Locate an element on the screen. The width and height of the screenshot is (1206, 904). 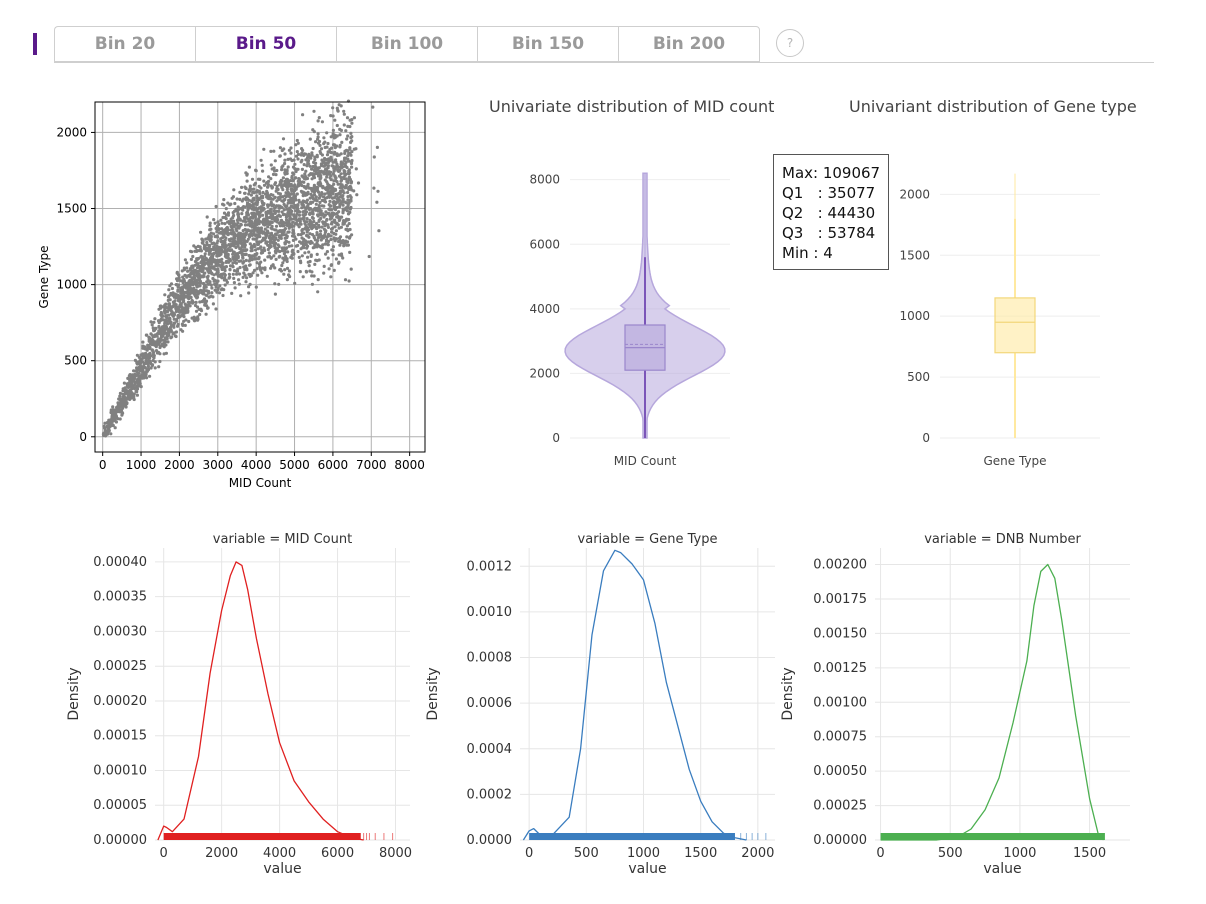
y-tick-label: 2000 is located at coordinates (71, 132).